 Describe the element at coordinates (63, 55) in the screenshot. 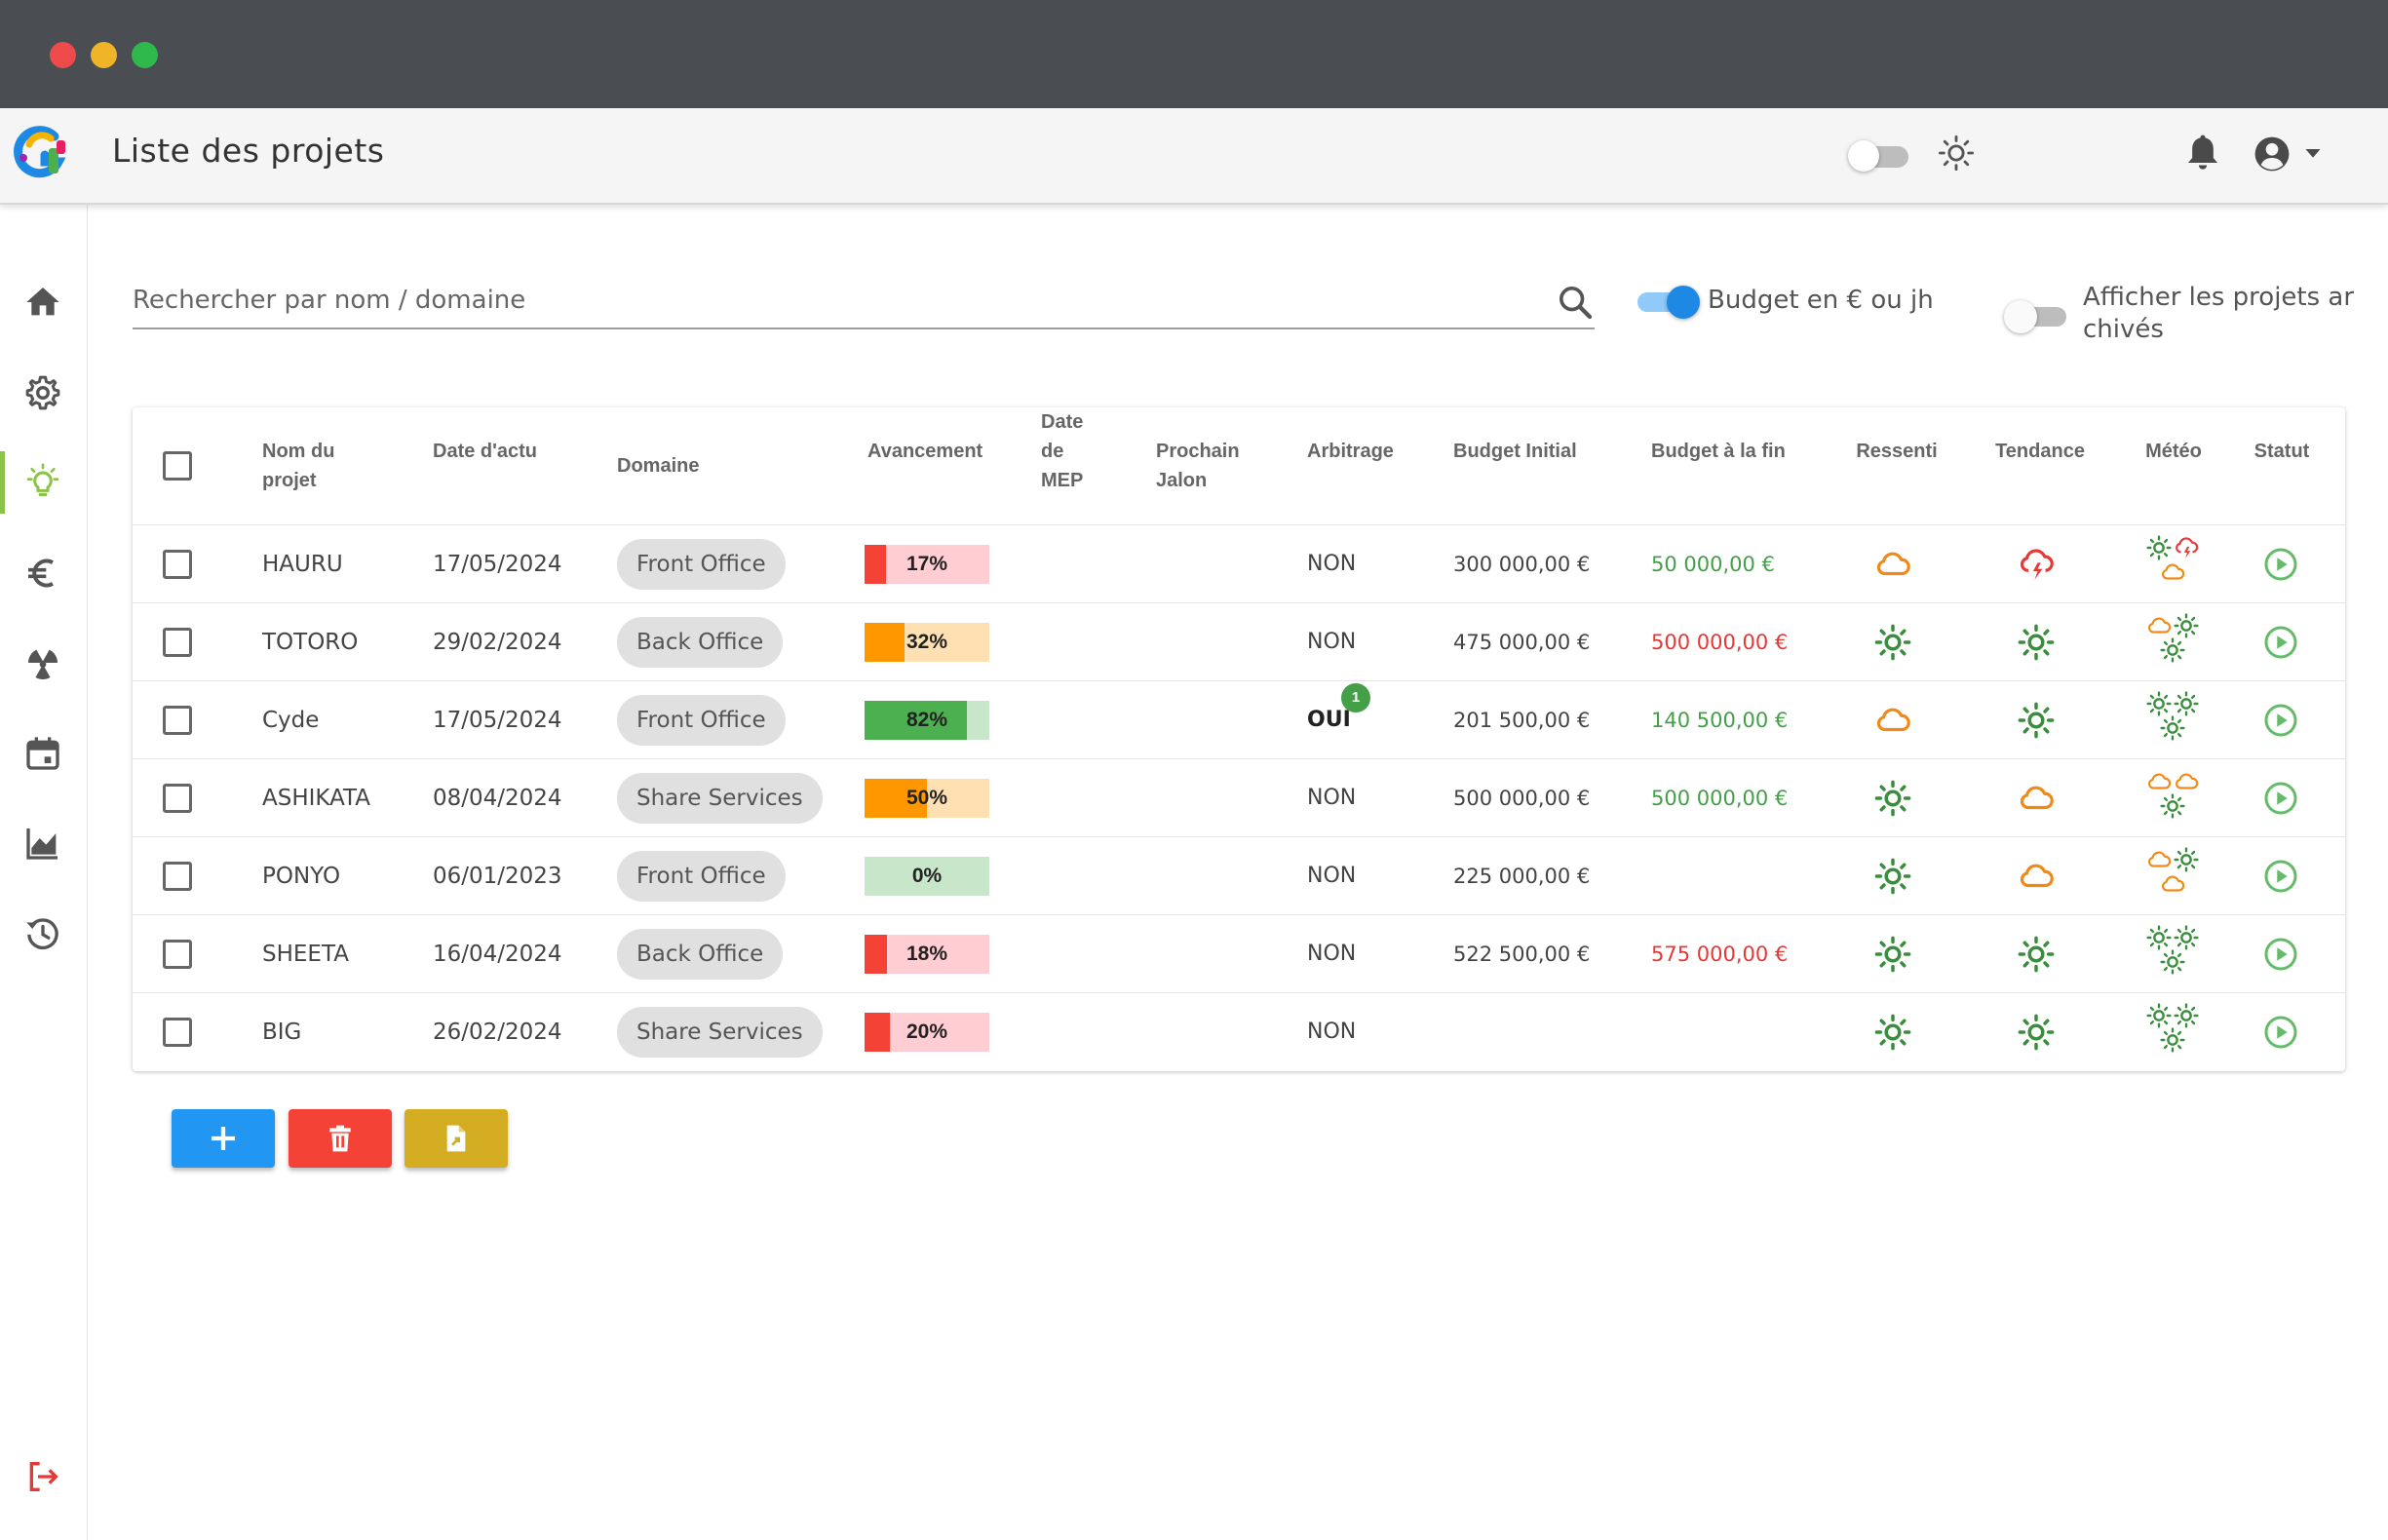

I see `window-close-button` at that location.